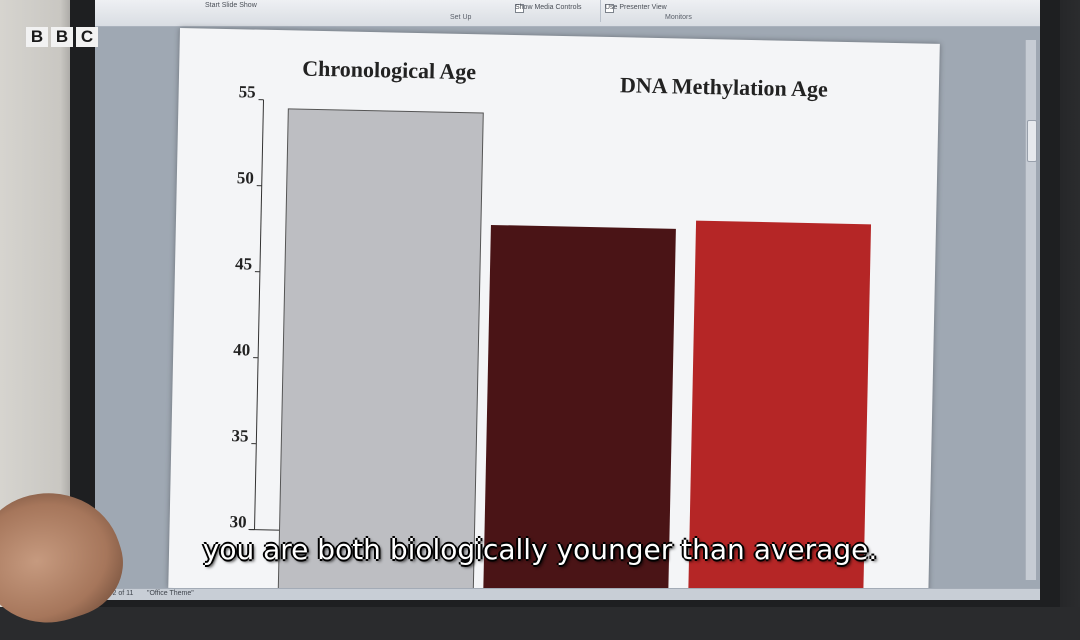 The height and width of the screenshot is (640, 1080). I want to click on y-tick-label: 45, so click(243, 263).